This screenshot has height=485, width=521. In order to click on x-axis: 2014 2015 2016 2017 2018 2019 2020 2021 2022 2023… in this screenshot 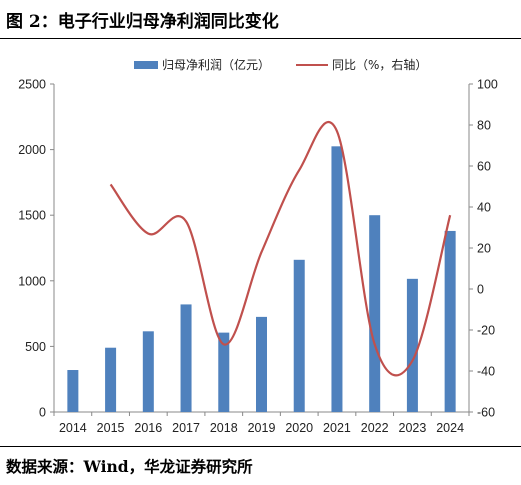, I will do `click(261, 423)`.